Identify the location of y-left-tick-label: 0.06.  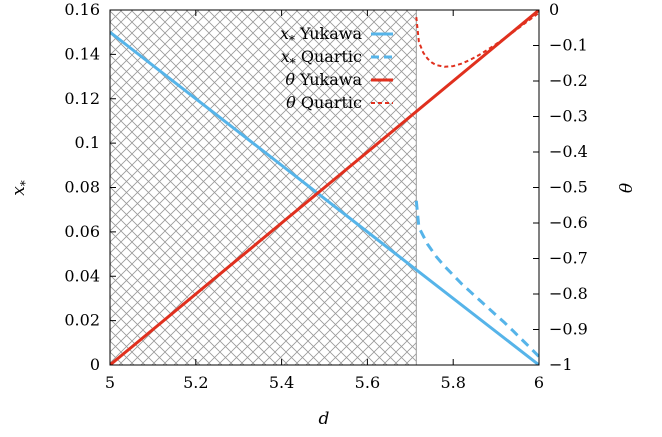
(82, 231).